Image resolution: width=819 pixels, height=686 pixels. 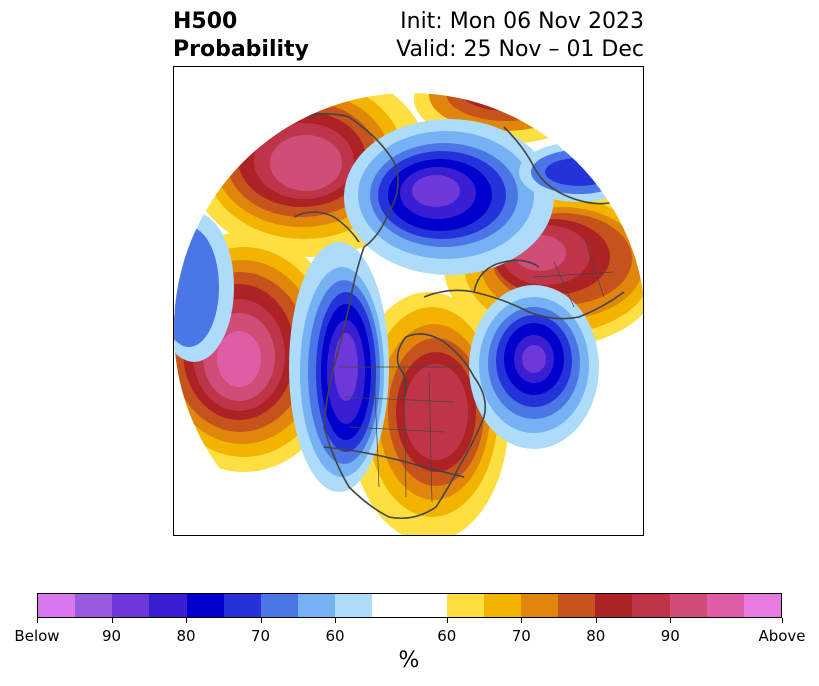 I want to click on map-title: H500 Probability, so click(x=241, y=36).